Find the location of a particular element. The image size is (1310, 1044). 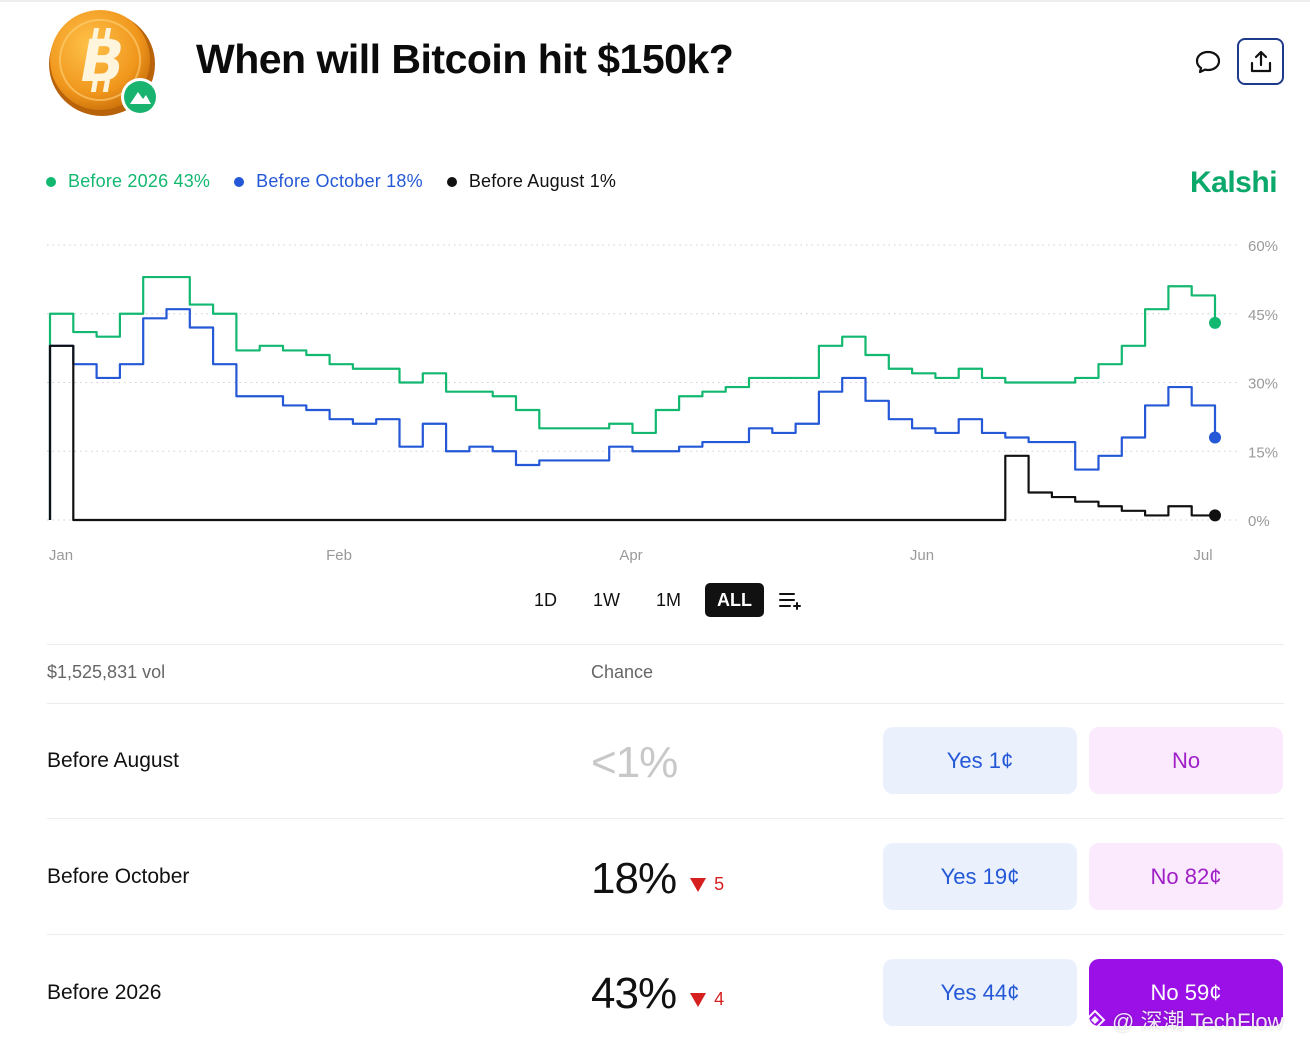

yes-button-before-october: Yes 19¢ is located at coordinates (980, 876).